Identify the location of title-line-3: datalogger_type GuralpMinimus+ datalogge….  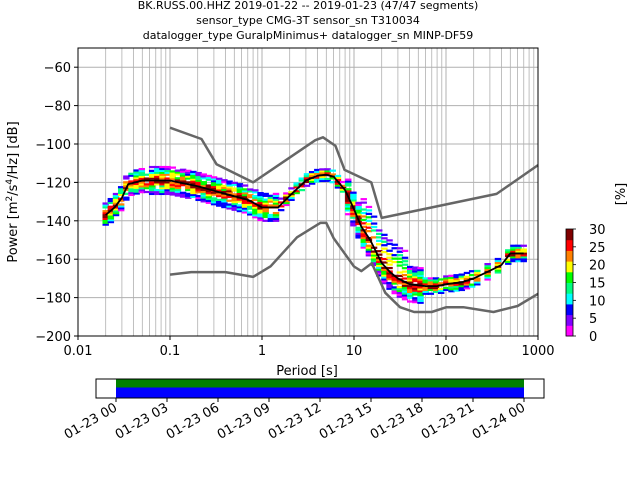
(308, 35).